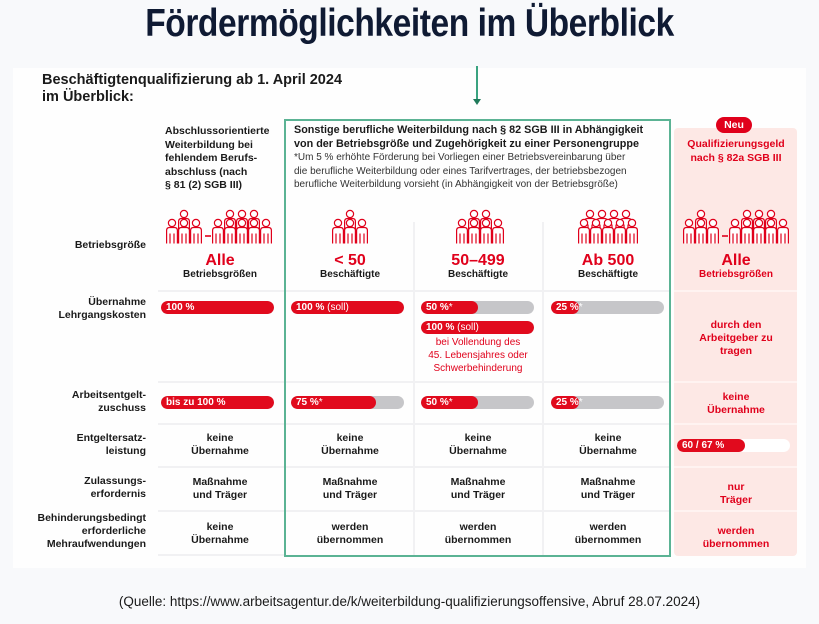 This screenshot has height=624, width=819. I want to click on column-divider, so click(414, 389).